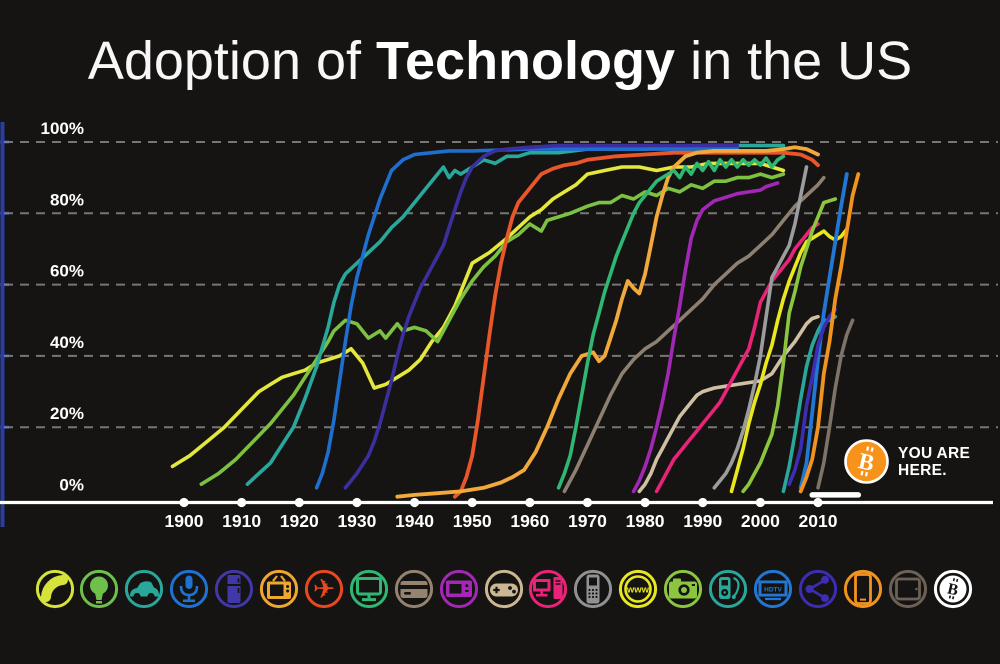 This screenshot has width=1000, height=664. I want to click on series-hdtv, so click(823, 331).